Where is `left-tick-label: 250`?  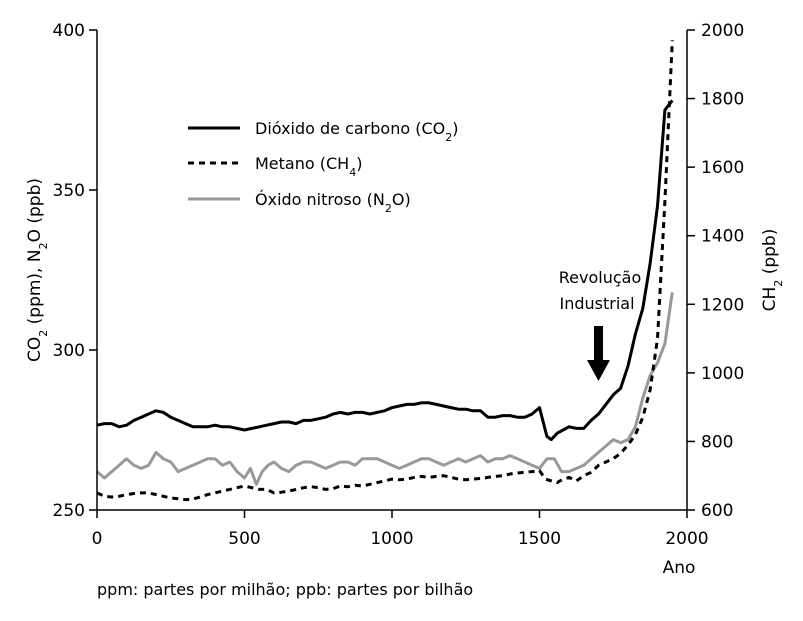
left-tick-label: 250 is located at coordinates (69, 511).